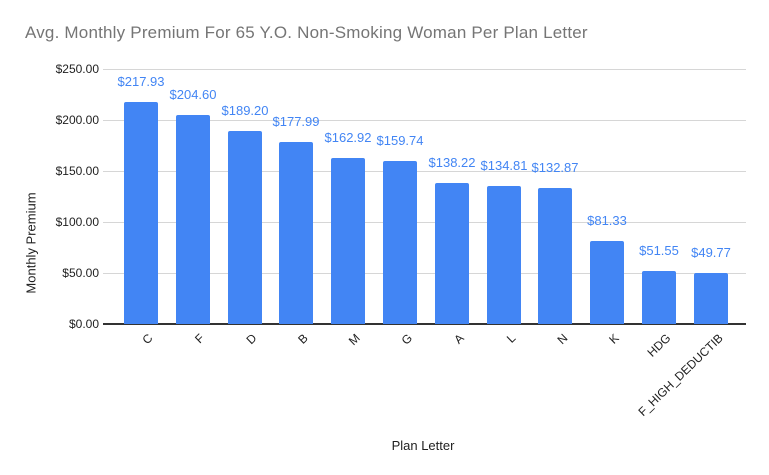 This screenshot has width=769, height=475. Describe the element at coordinates (296, 233) in the screenshot. I see `bar-B` at that location.